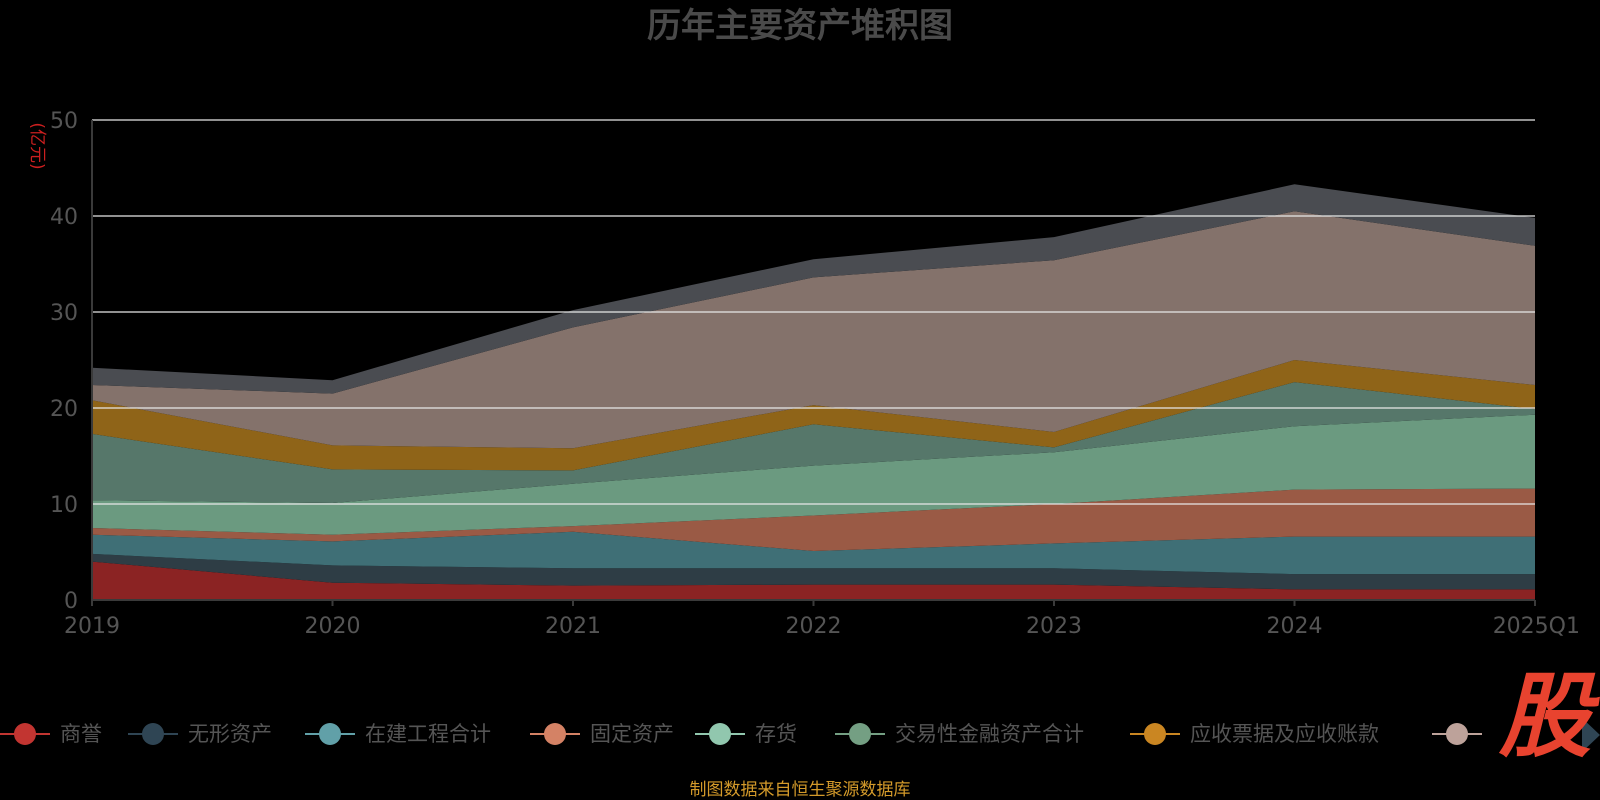 This screenshot has height=800, width=1600. What do you see at coordinates (573, 626) in the screenshot?
I see `x-tick-label-2: 2021` at bounding box center [573, 626].